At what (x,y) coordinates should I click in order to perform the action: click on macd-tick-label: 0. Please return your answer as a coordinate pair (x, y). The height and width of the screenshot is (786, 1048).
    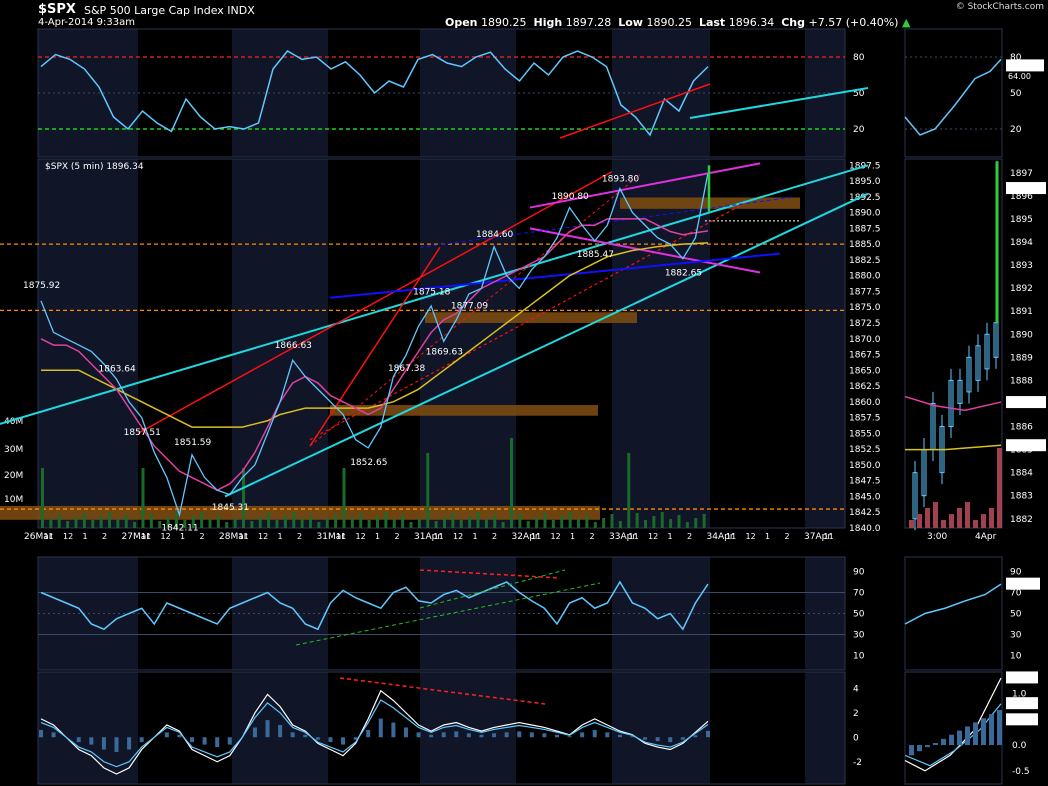
    Looking at the image, I should click on (856, 738).